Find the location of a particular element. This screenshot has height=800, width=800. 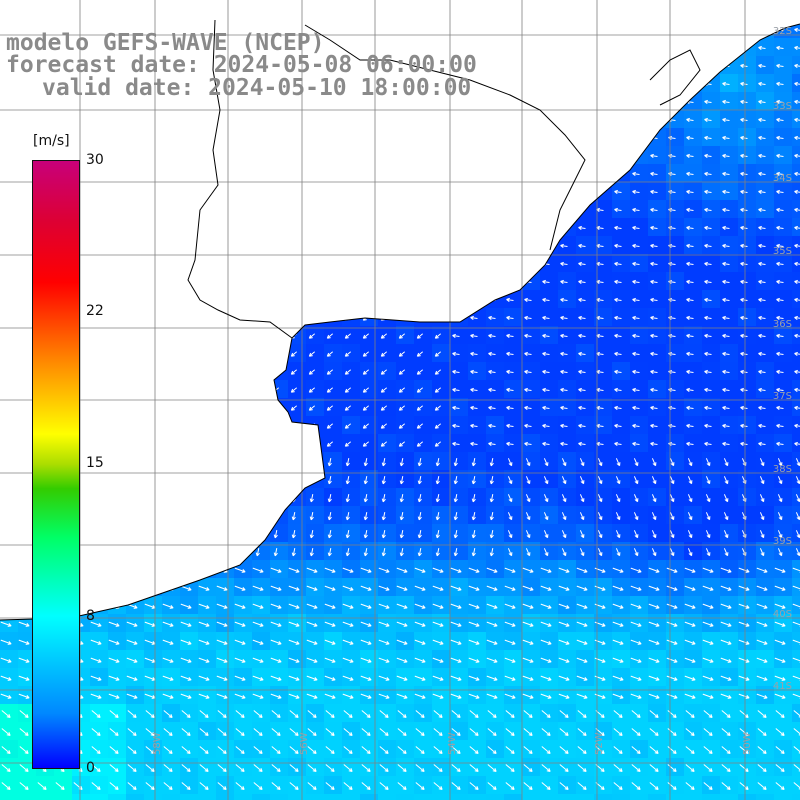

lat-label: 35S is located at coordinates (782, 251).